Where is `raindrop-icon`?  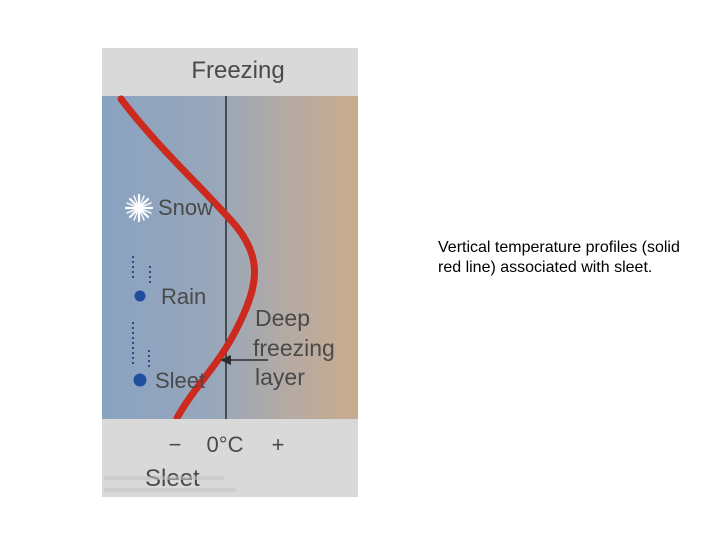
raindrop-icon is located at coordinates (140, 296).